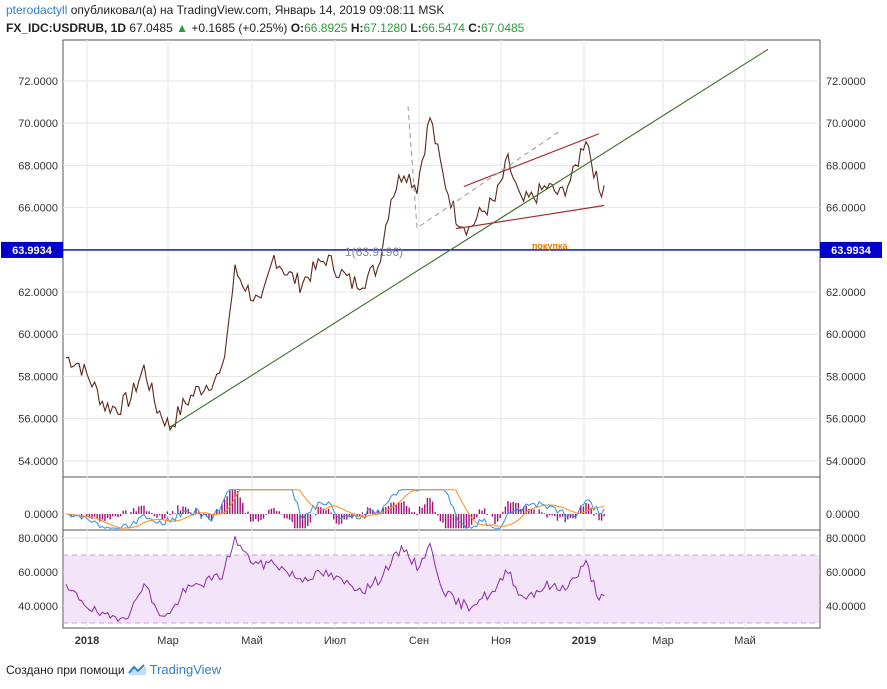  What do you see at coordinates (38, 166) in the screenshot?
I see `y-tick-label-left: 68.0000` at bounding box center [38, 166].